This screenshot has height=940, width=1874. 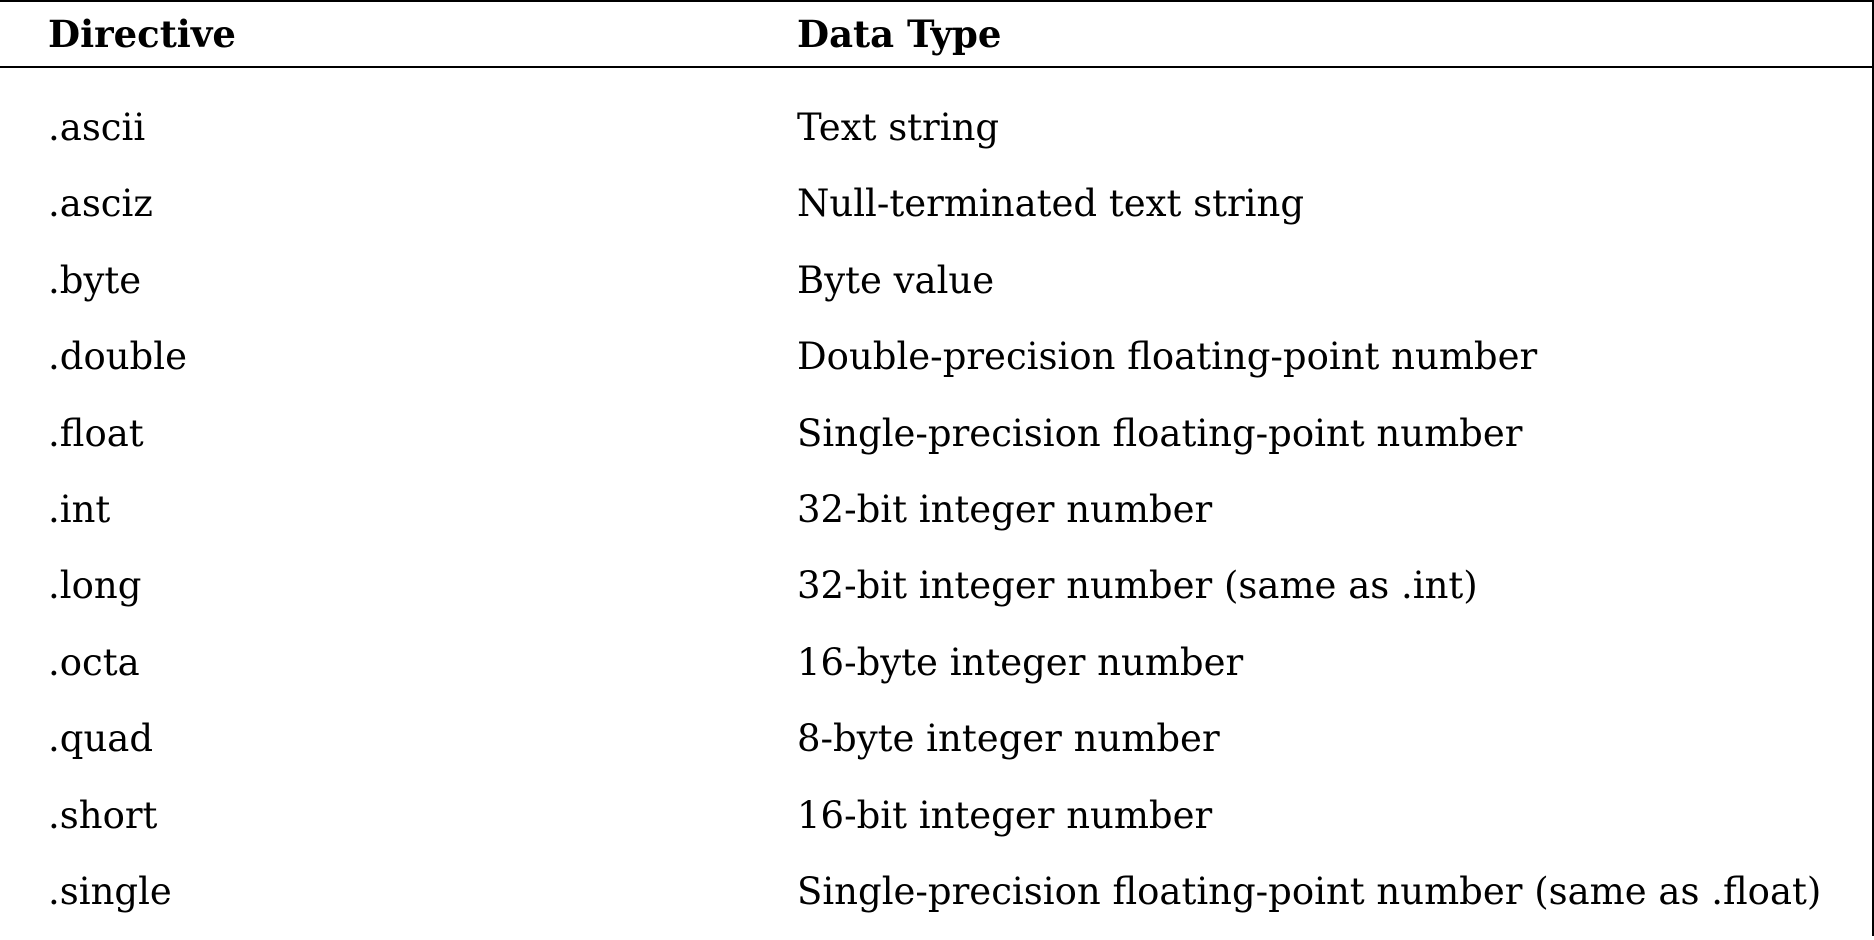 What do you see at coordinates (103, 815) in the screenshot?
I see `directive-cell: .short` at bounding box center [103, 815].